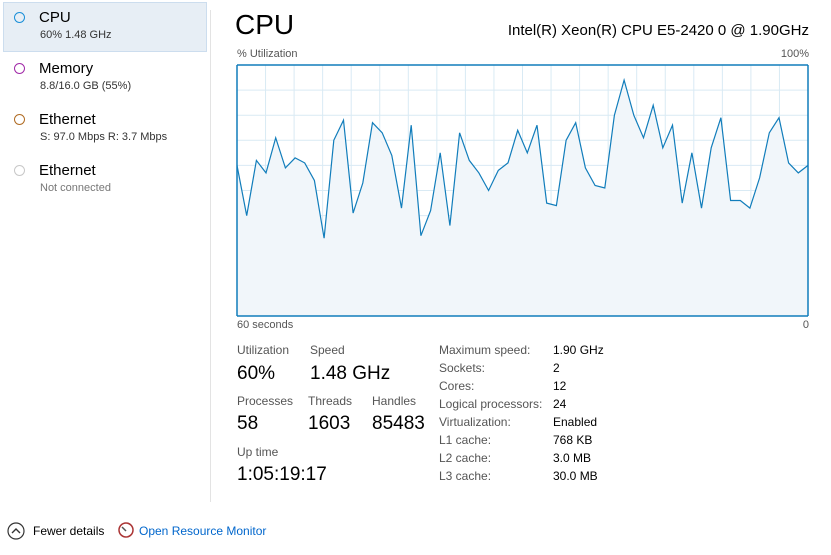 This screenshot has height=555, width=831. What do you see at coordinates (491, 404) in the screenshot?
I see `spec-label: Logical processors:` at bounding box center [491, 404].